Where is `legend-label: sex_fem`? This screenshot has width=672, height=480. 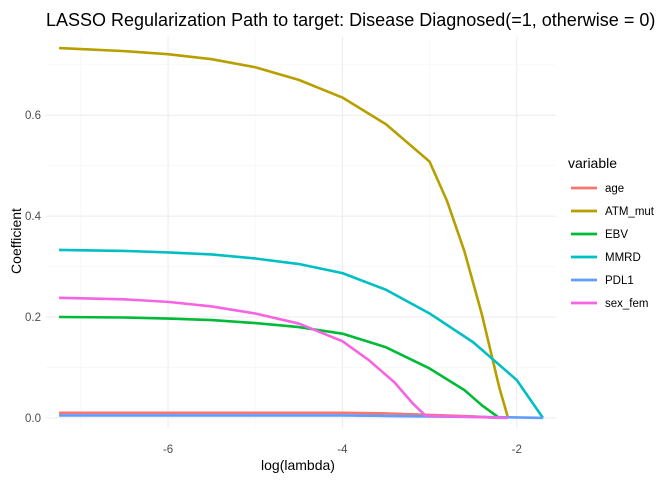 legend-label: sex_fem is located at coordinates (626, 304).